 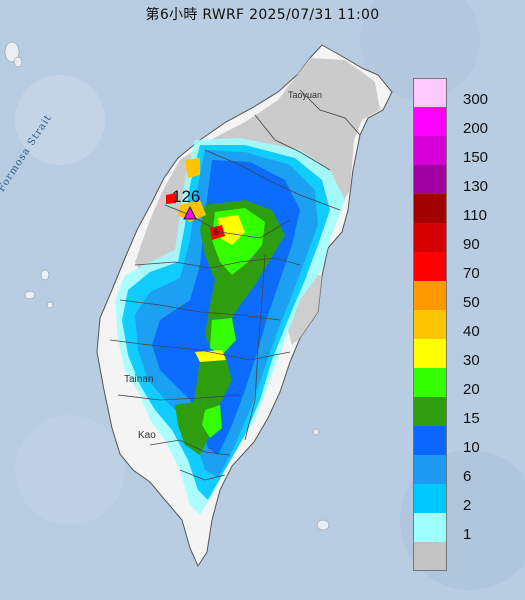 I want to click on legend-item: 130, so click(x=463, y=180).